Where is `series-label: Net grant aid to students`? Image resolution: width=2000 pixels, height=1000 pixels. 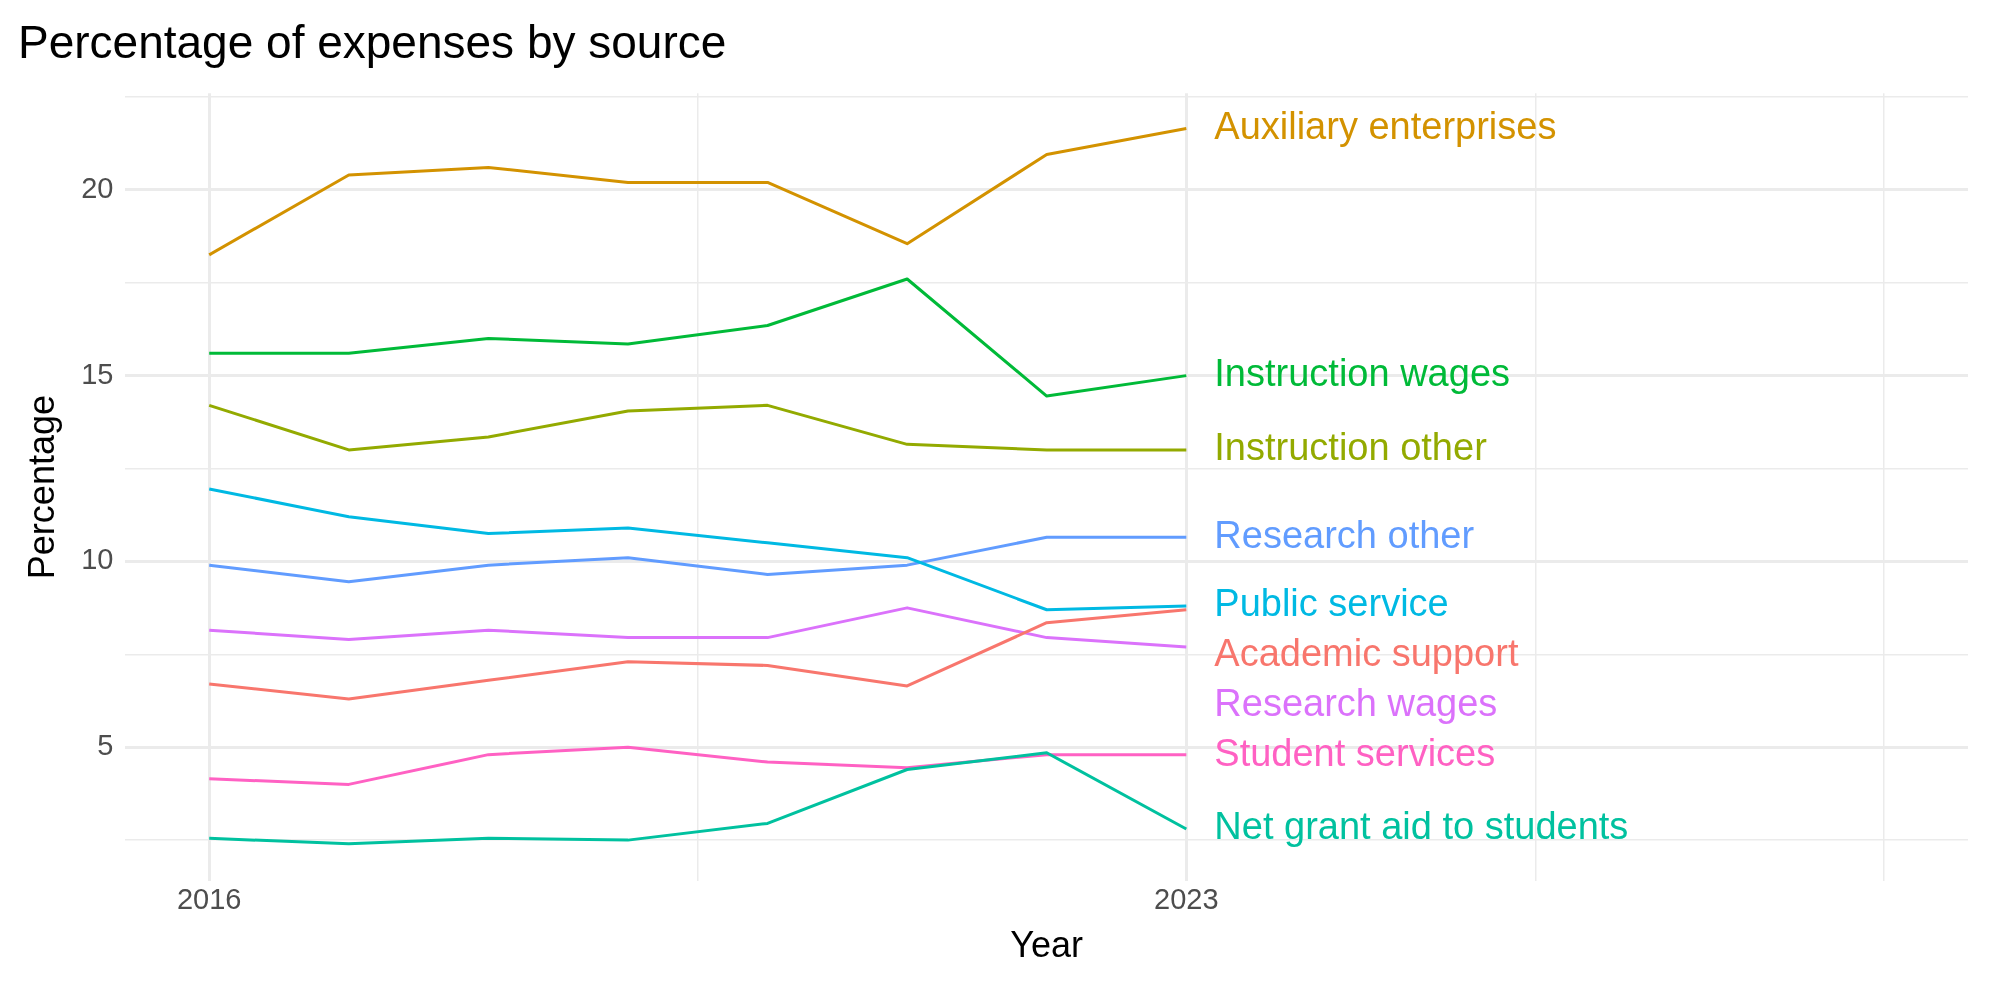
series-label: Net grant aid to students is located at coordinates (1421, 826).